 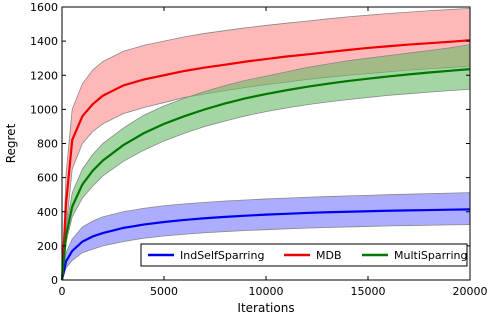 What do you see at coordinates (44, 41) in the screenshot?
I see `y-tick-label-7: 1400` at bounding box center [44, 41].